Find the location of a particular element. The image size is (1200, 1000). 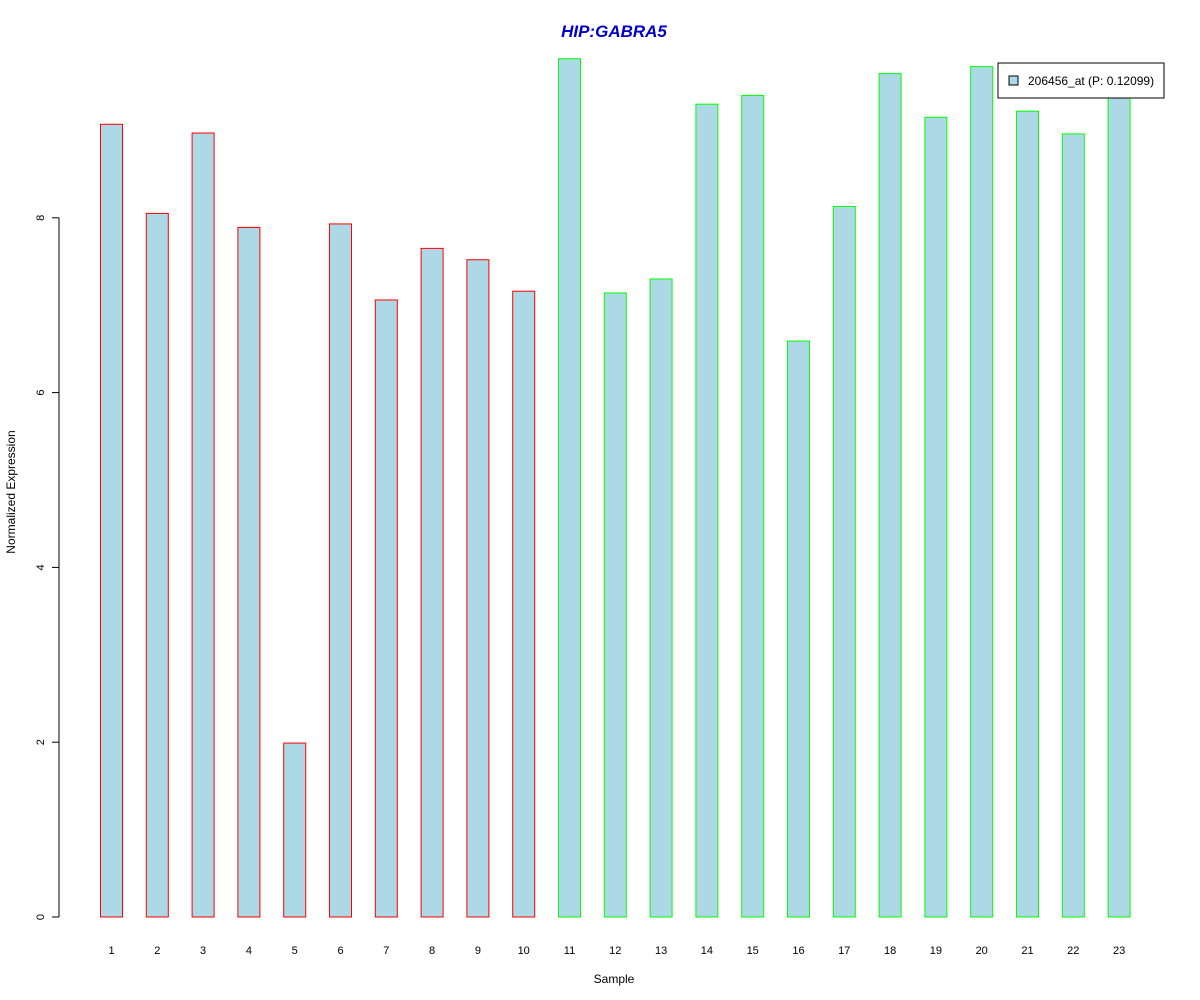

y-tick-label: 8 is located at coordinates (41, 218).